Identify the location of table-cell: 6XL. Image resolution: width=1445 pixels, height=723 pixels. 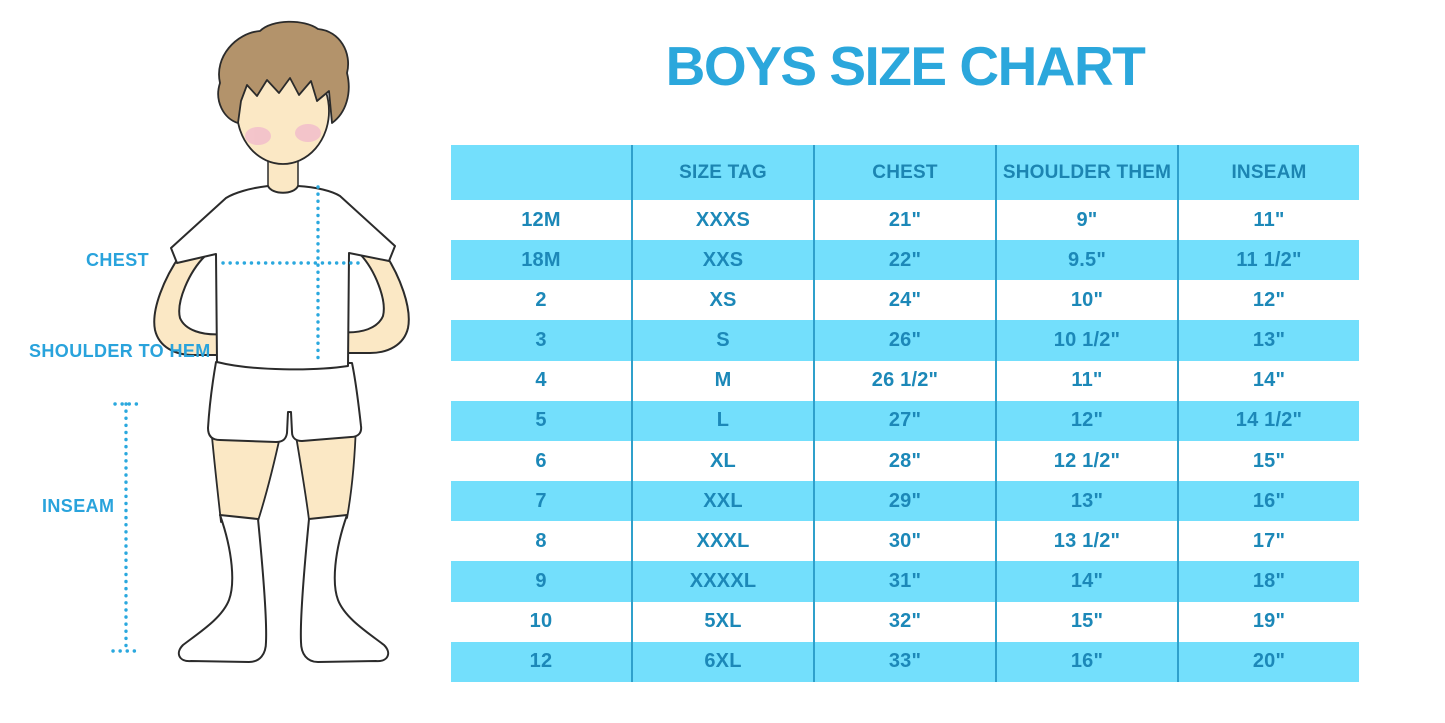
(722, 661).